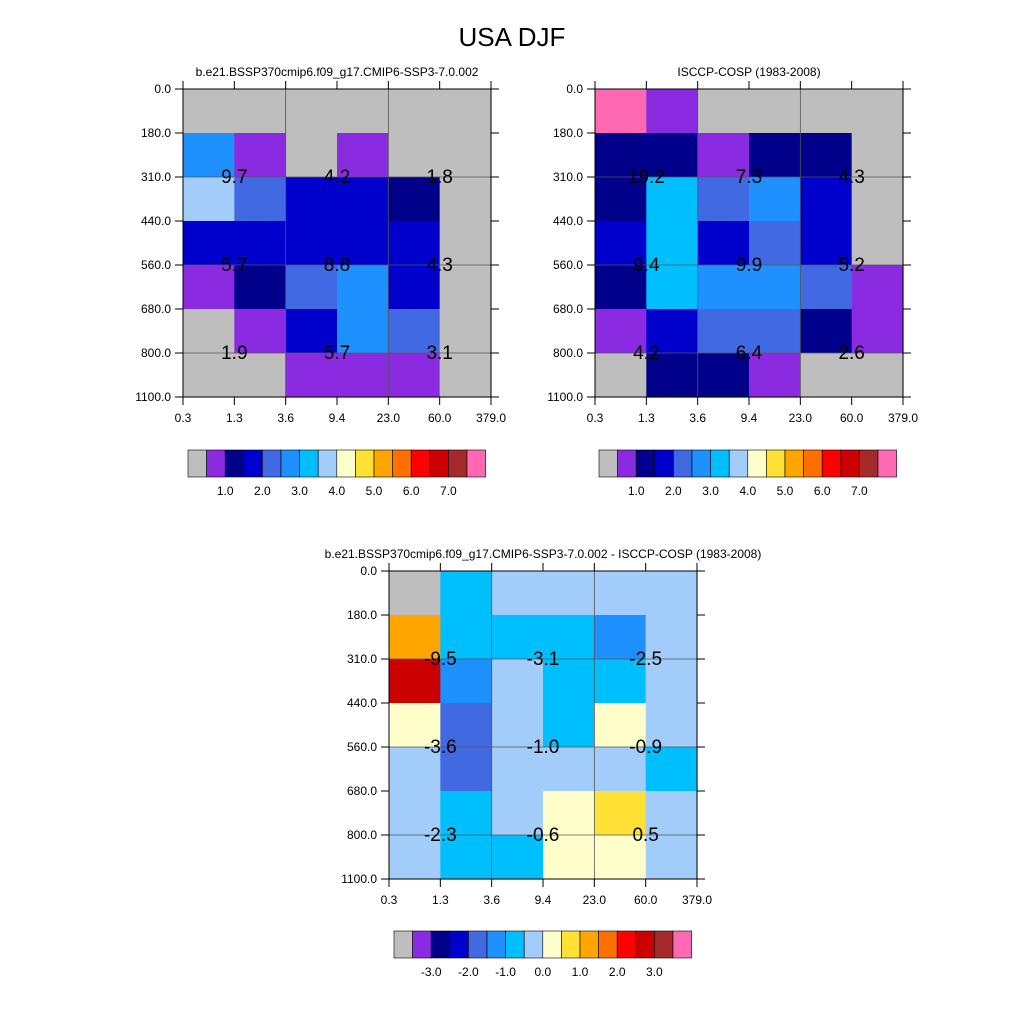 Image resolution: width=1024 pixels, height=1029 pixels. What do you see at coordinates (645, 659) in the screenshot?
I see `cell-value-label: -2.5` at bounding box center [645, 659].